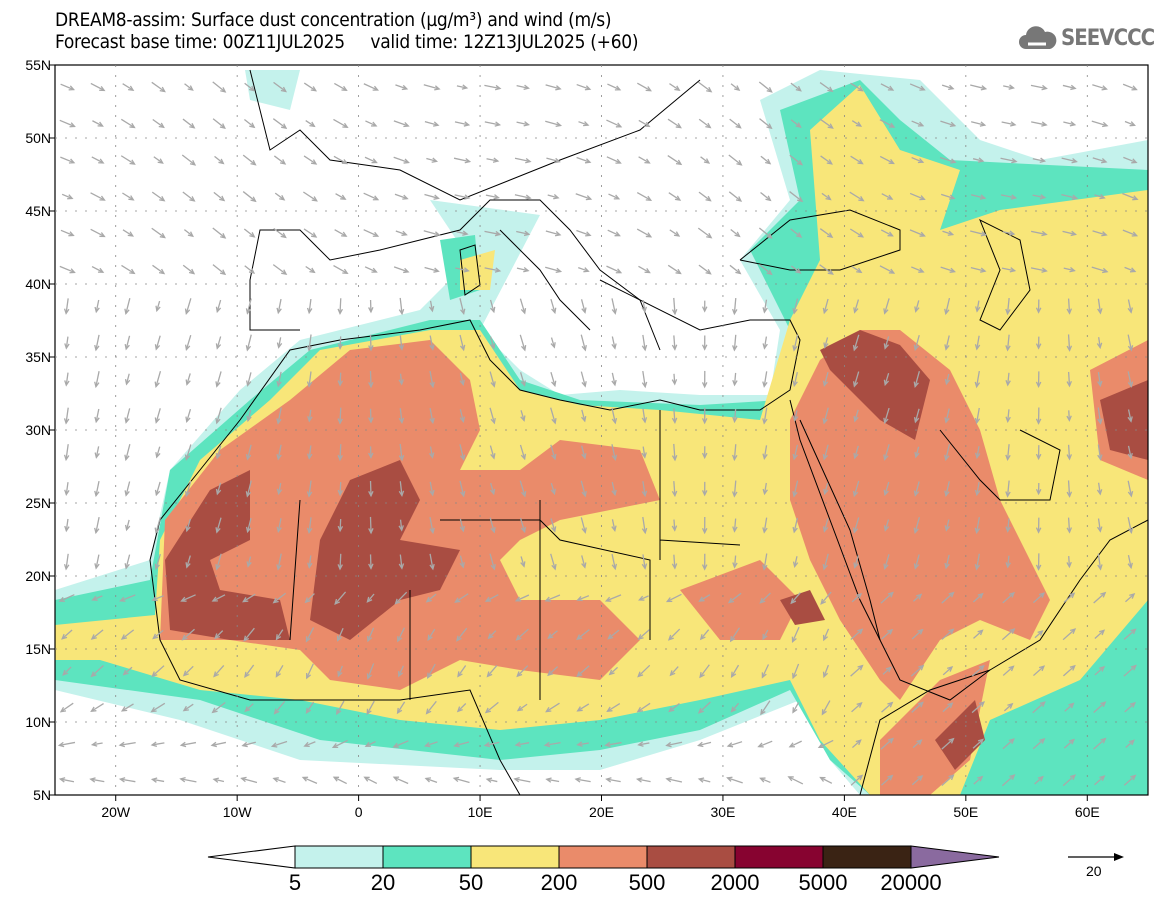 This screenshot has width=1165, height=907. What do you see at coordinates (359, 812) in the screenshot?
I see `lon-label: 0` at bounding box center [359, 812].